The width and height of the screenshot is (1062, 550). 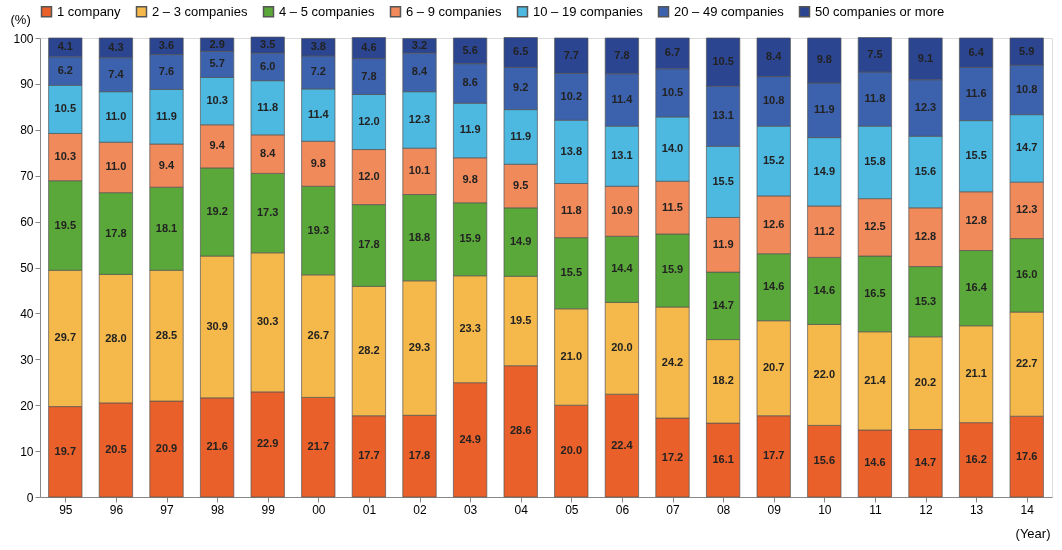 I want to click on legend-label: 4 – 5 companies, so click(x=327, y=11).